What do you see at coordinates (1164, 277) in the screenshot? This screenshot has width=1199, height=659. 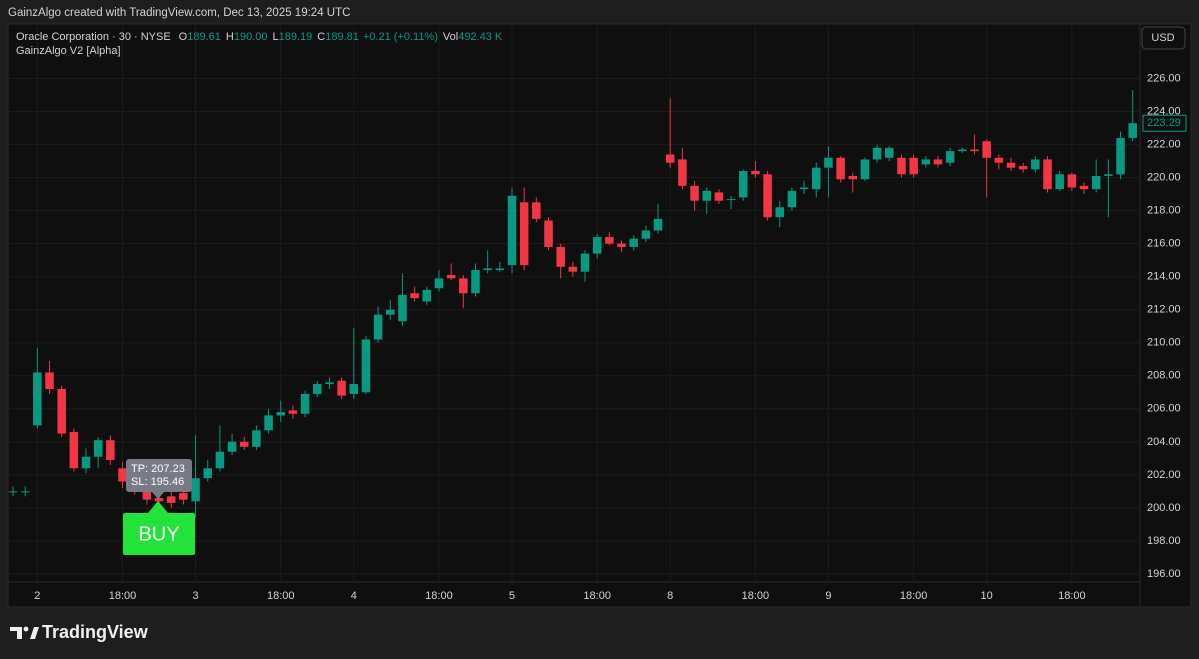 I see `y-tick-label: 214.00` at bounding box center [1164, 277].